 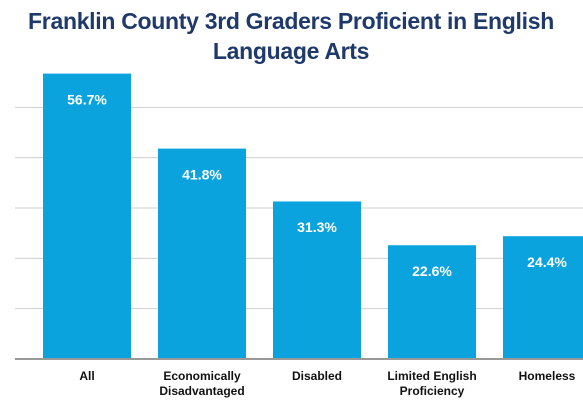 I want to click on value-label: 41.8%, so click(x=202, y=174).